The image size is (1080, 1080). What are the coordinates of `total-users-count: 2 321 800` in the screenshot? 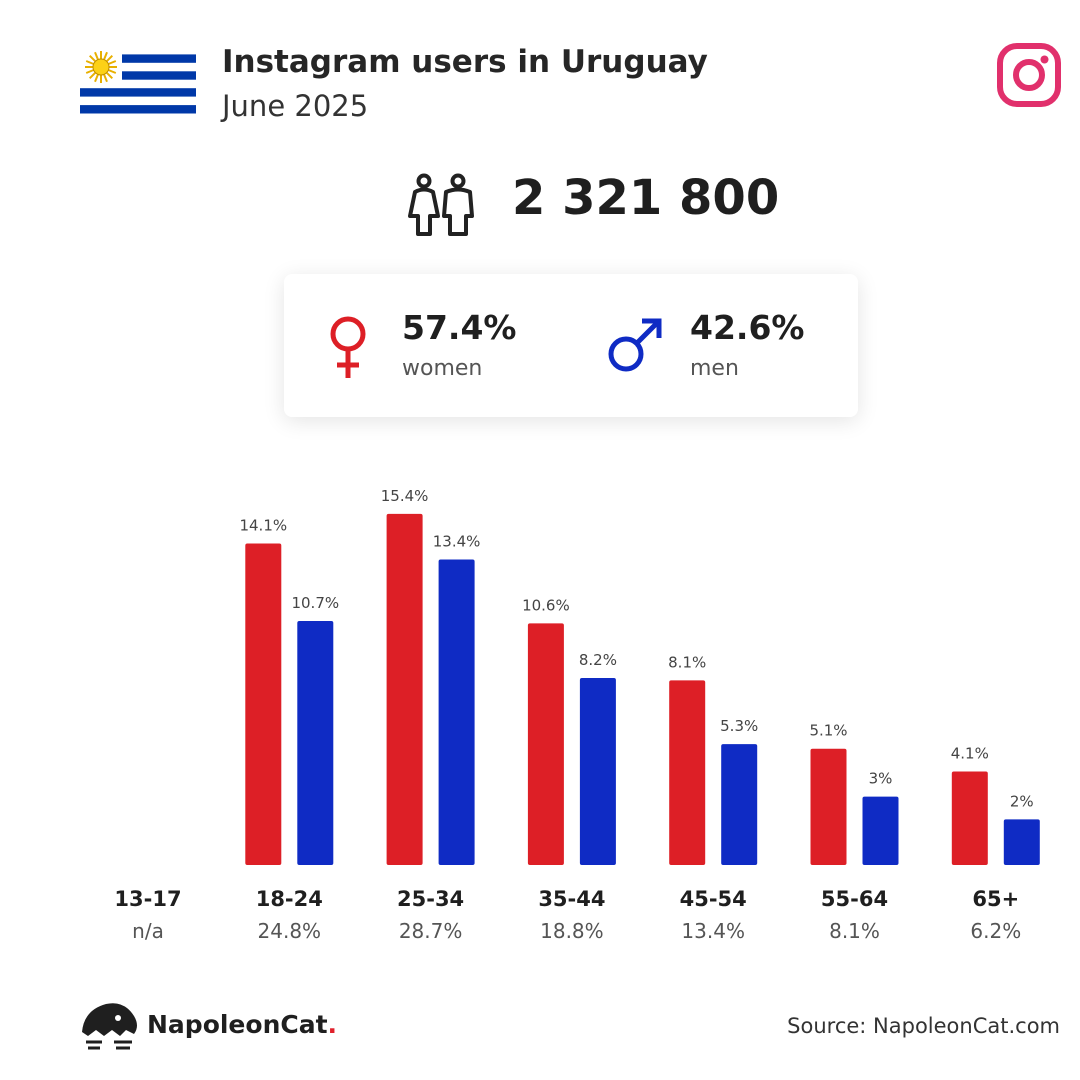 It's located at (646, 198).